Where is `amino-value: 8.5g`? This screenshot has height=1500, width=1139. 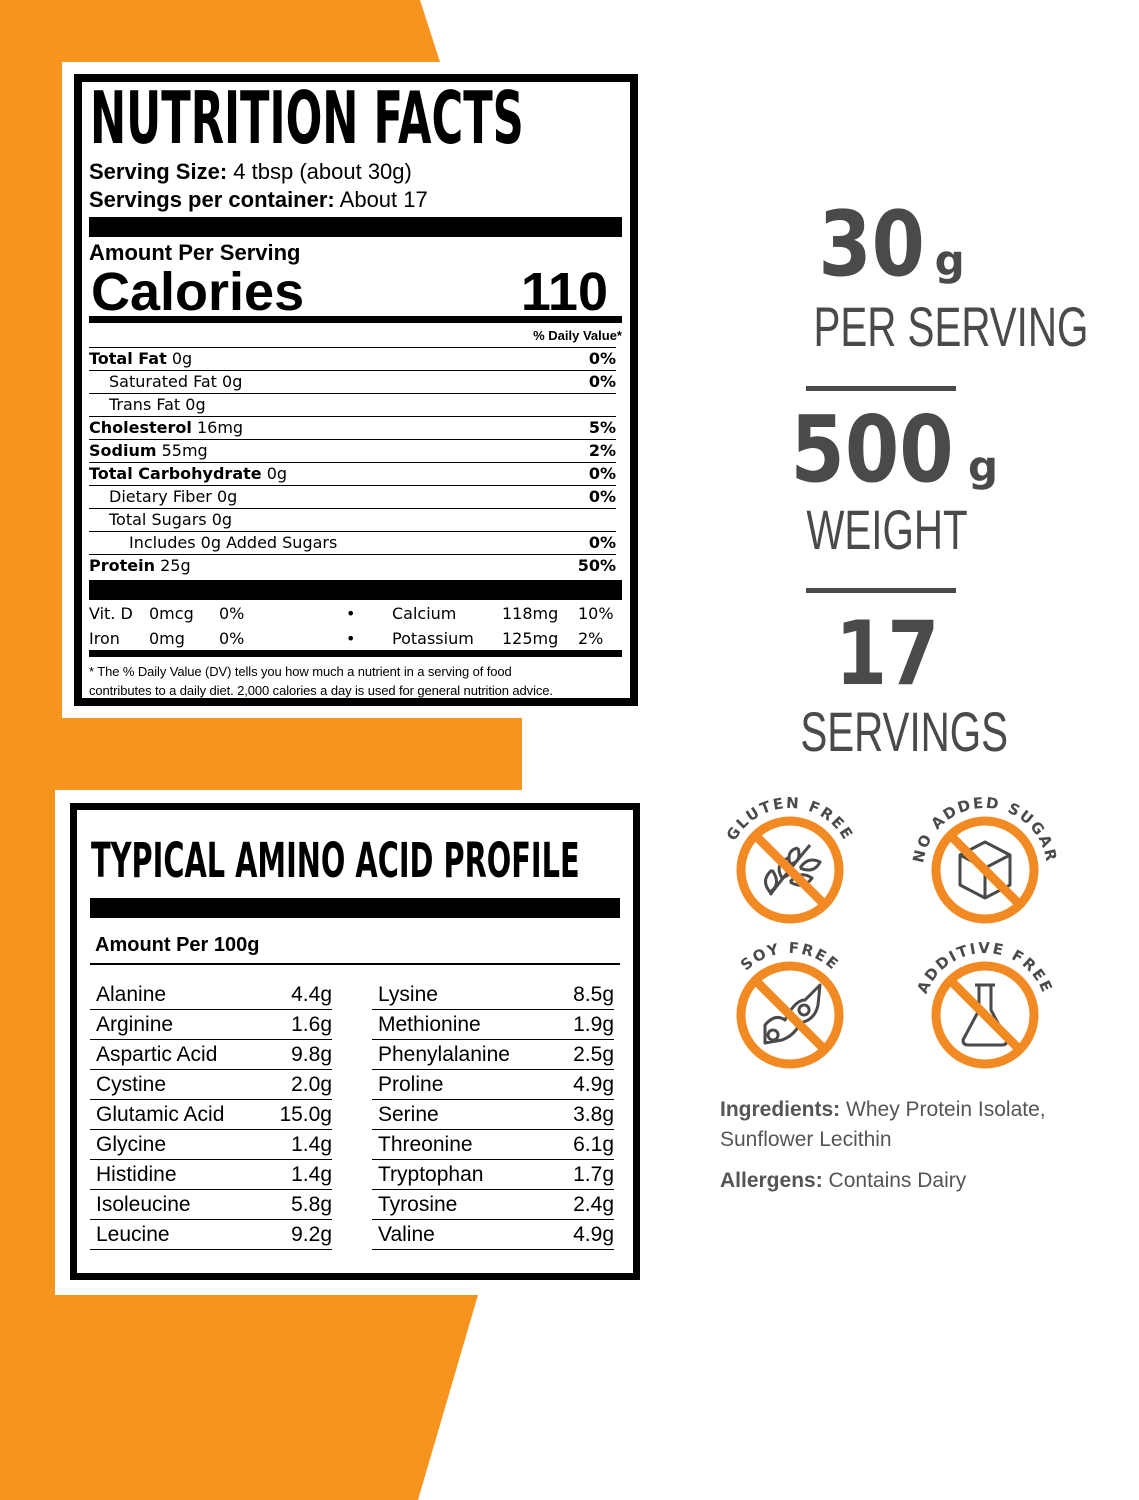
amino-value: 8.5g is located at coordinates (593, 994).